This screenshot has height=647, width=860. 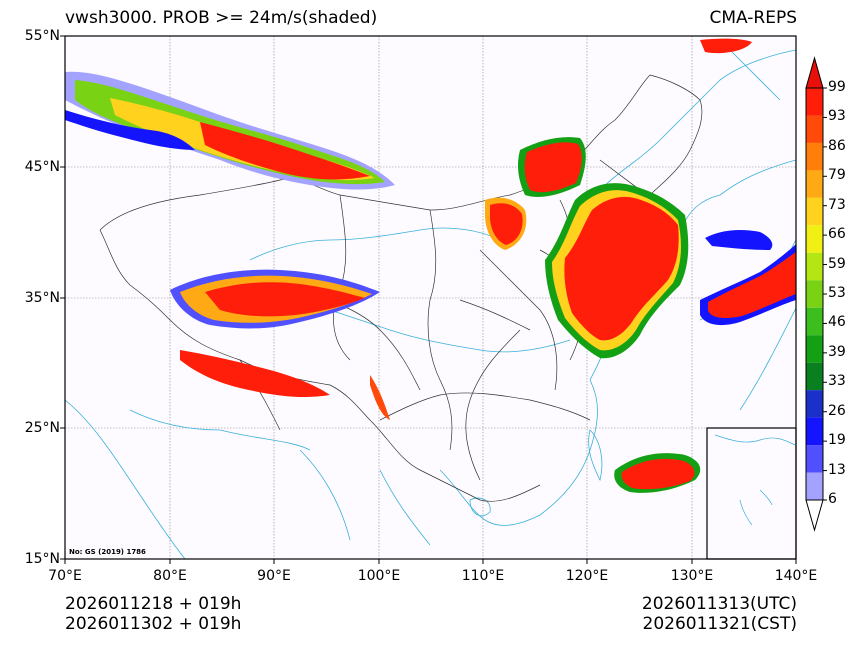 I want to click on inset-map-coast, so click(x=755, y=480).